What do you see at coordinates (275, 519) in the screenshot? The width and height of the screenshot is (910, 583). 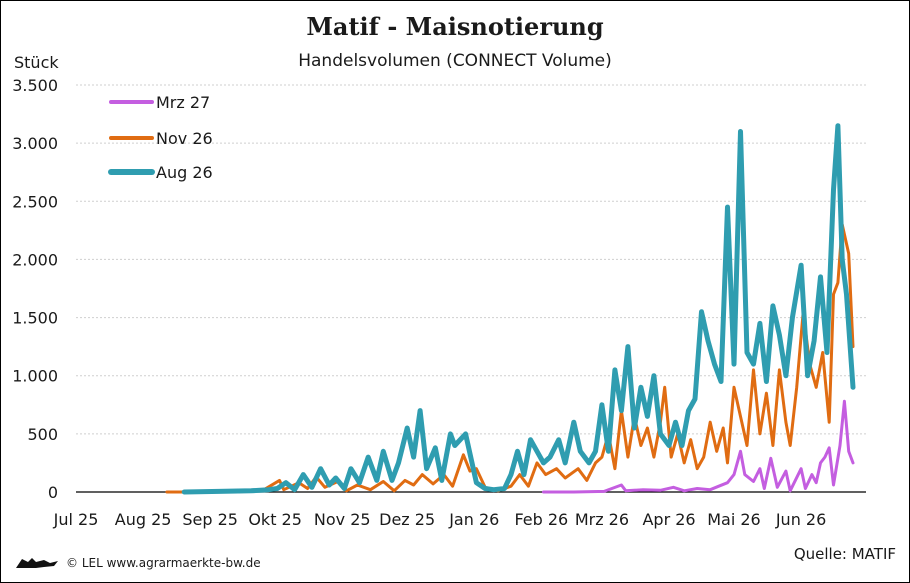 I see `x-tick-label: Okt 25` at bounding box center [275, 519].